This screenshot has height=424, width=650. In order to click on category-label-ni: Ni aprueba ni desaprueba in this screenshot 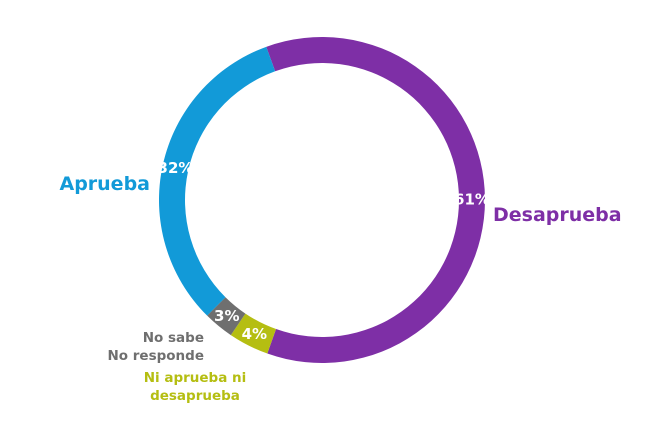, I will do `click(195, 387)`.